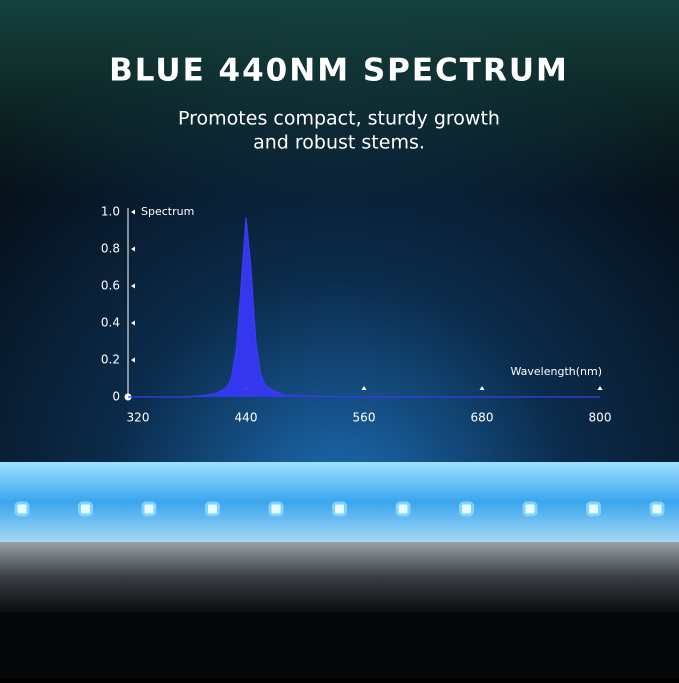  Describe the element at coordinates (110, 212) in the screenshot. I see `y-tick-label: 1.0` at that location.